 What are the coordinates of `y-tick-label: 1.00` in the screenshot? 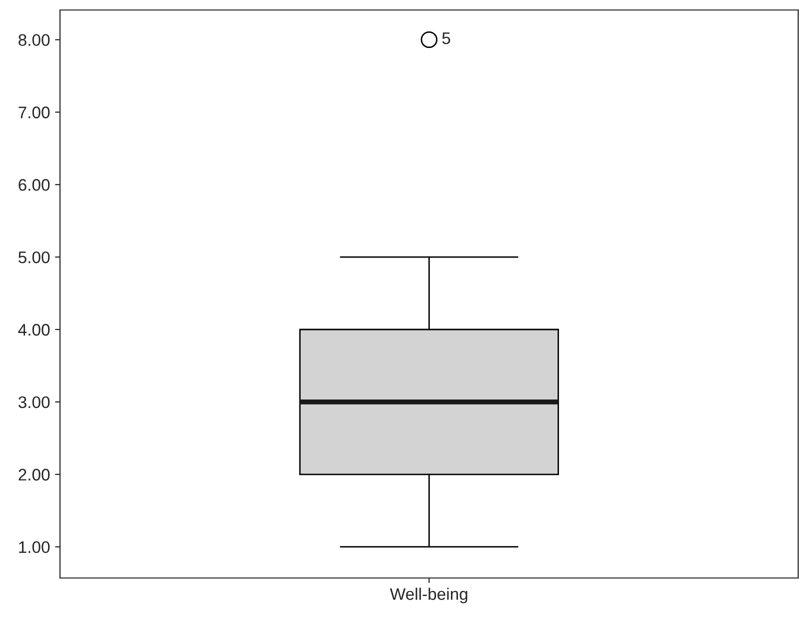 It's located at (34, 547).